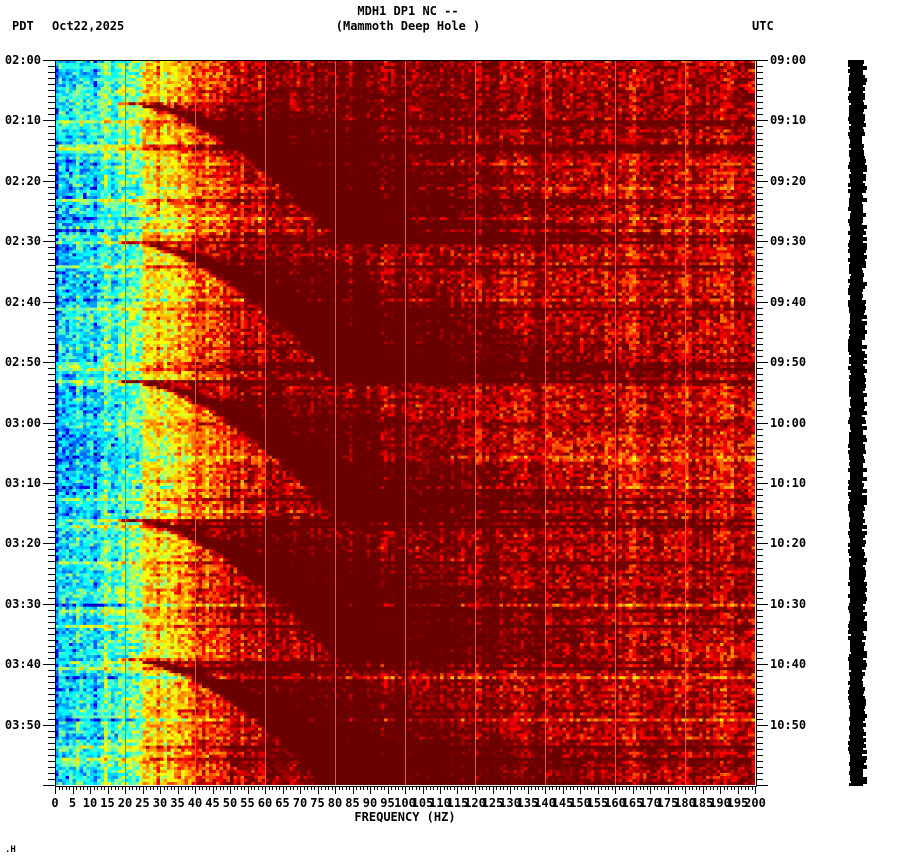  I want to click on x-tick-label: 65, so click(282, 803).